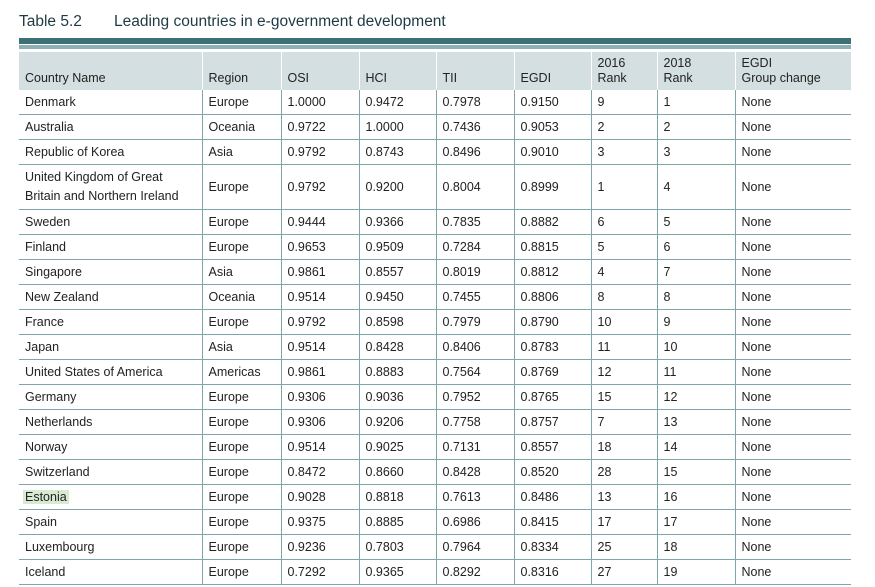 Image resolution: width=875 pixels, height=587 pixels. What do you see at coordinates (110, 547) in the screenshot?
I see `cell-country: Luxembourg` at bounding box center [110, 547].